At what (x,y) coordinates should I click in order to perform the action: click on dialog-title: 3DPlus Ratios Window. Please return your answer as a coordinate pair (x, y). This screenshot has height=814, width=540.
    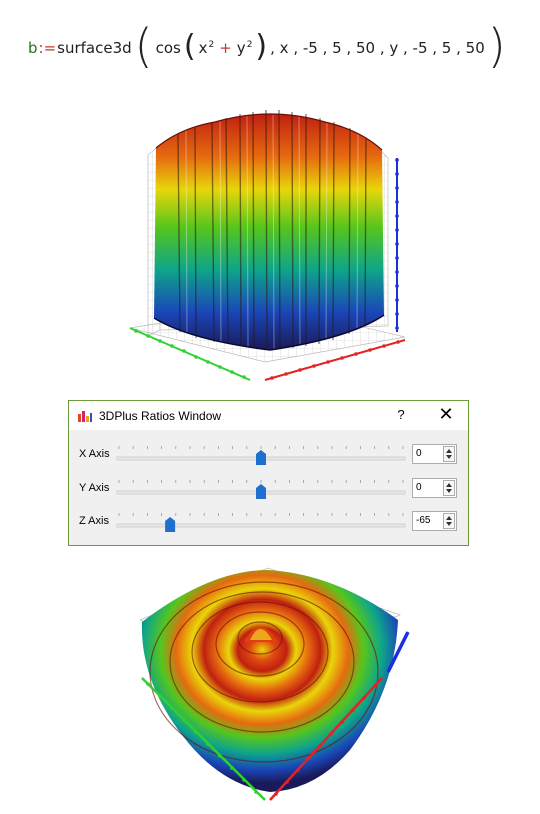
    Looking at the image, I should click on (160, 415).